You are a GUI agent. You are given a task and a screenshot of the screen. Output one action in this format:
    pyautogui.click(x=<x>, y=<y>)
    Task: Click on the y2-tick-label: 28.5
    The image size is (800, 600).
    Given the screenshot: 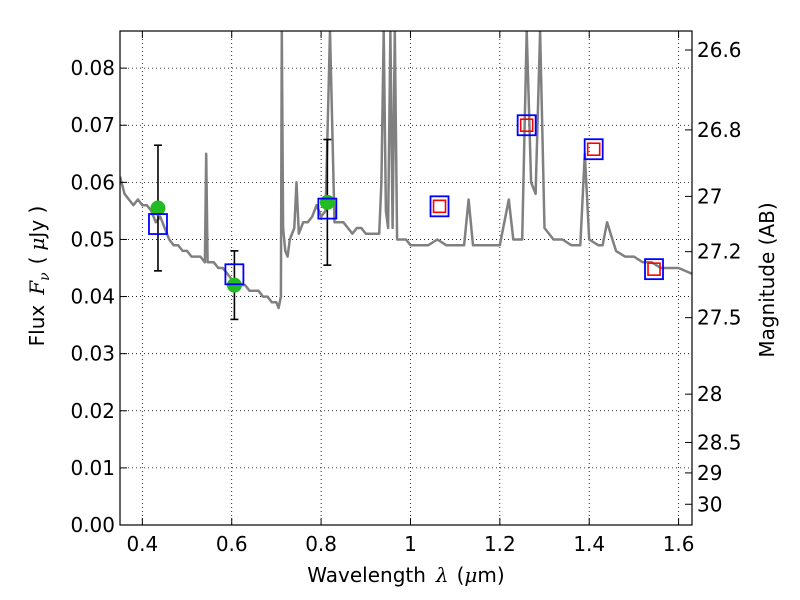 What is the action you would take?
    pyautogui.click(x=719, y=442)
    